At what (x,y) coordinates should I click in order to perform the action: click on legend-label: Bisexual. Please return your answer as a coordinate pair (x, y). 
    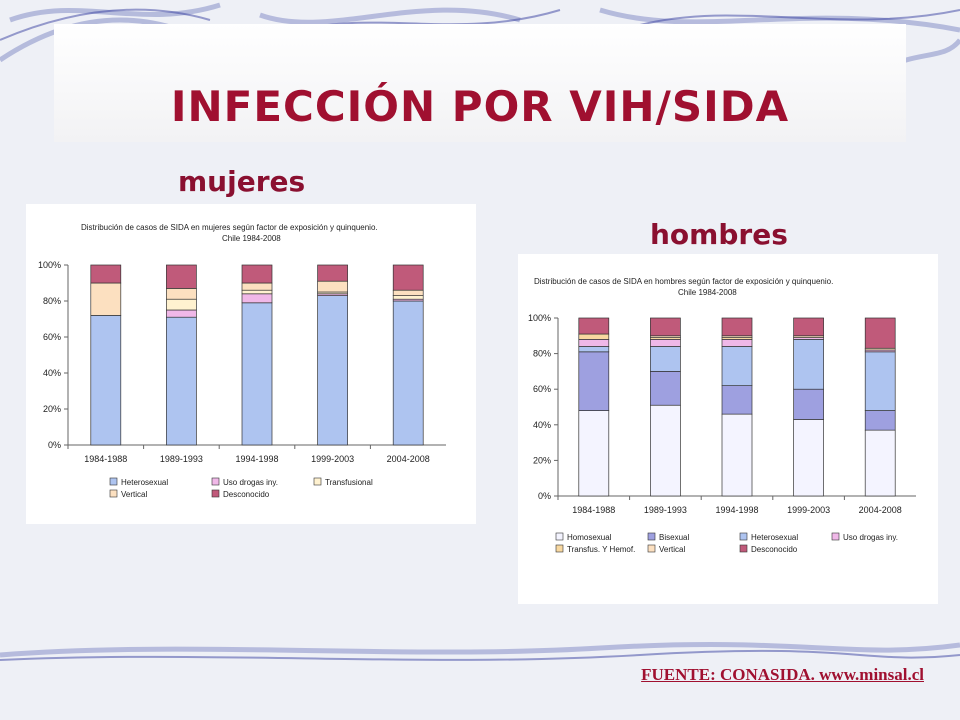
    Looking at the image, I should click on (674, 537).